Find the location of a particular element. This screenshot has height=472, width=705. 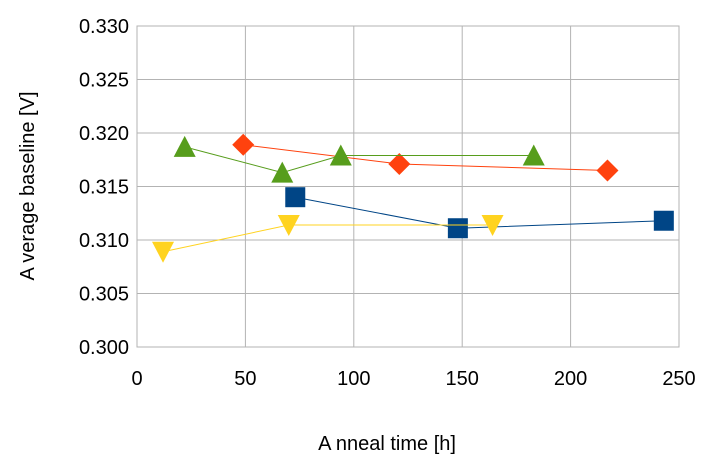

y-tick-label: 0.315 is located at coordinates (104, 188).